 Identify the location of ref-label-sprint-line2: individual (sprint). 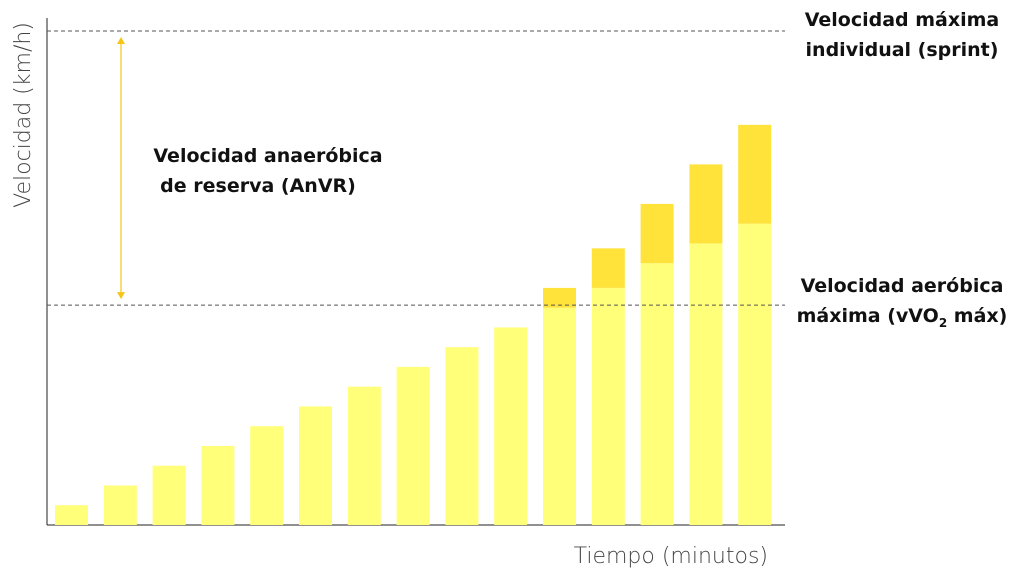
(902, 50).